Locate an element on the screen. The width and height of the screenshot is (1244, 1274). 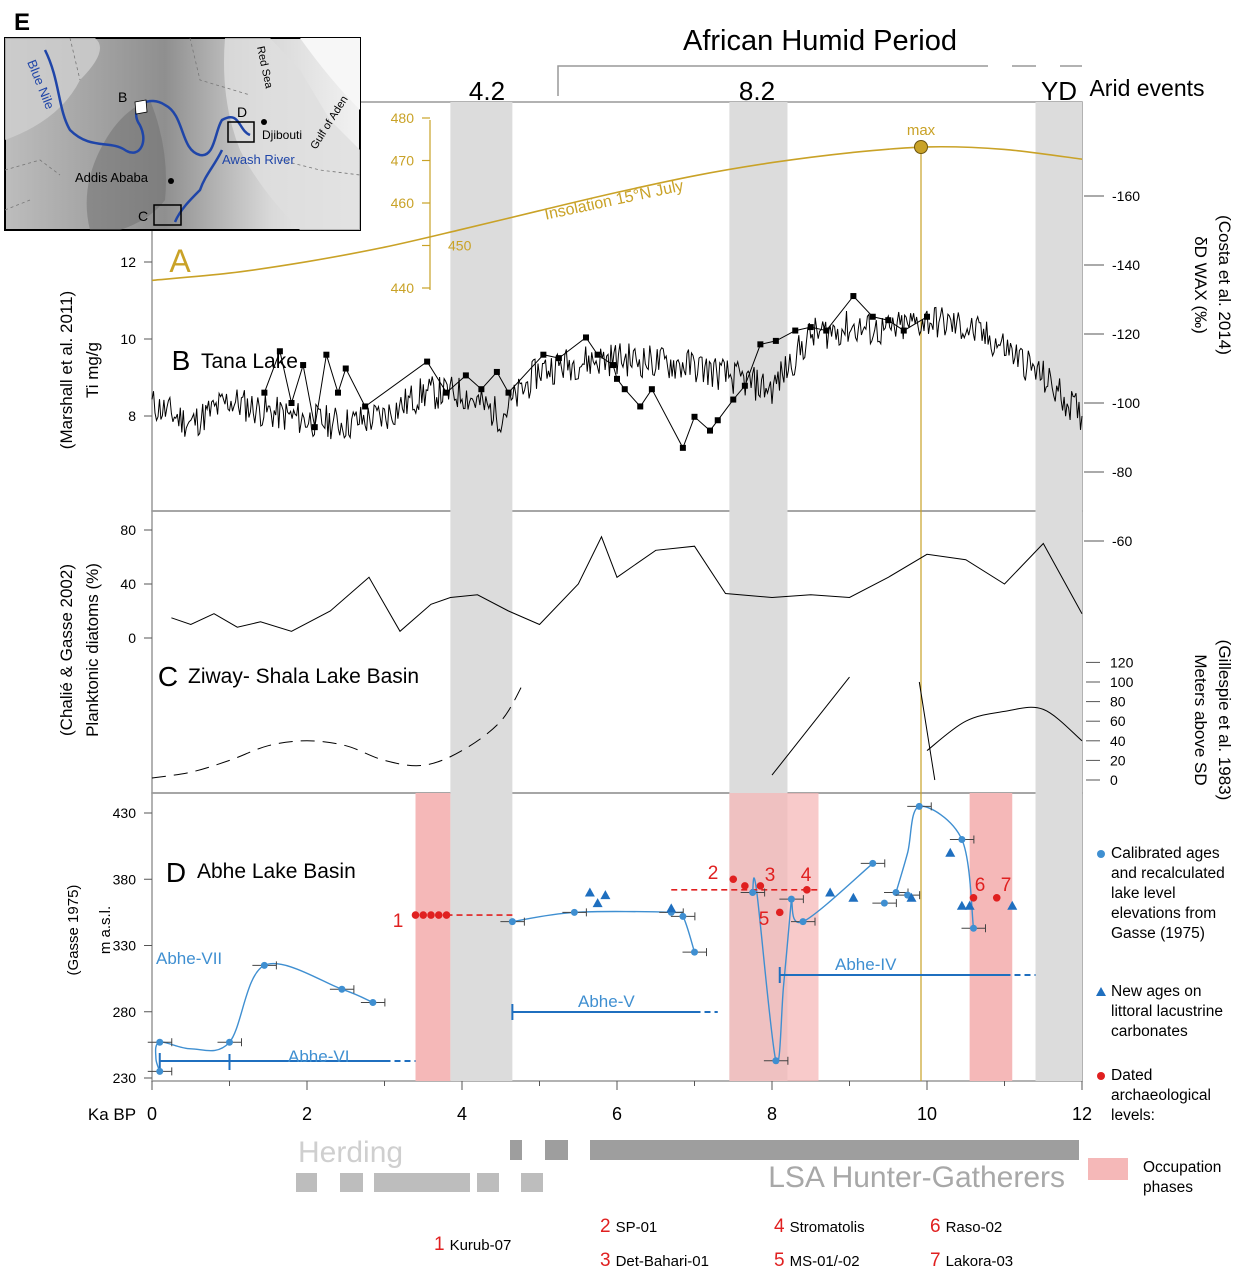
site-entry-4: 4 Stromatolis is located at coordinates (819, 1226).